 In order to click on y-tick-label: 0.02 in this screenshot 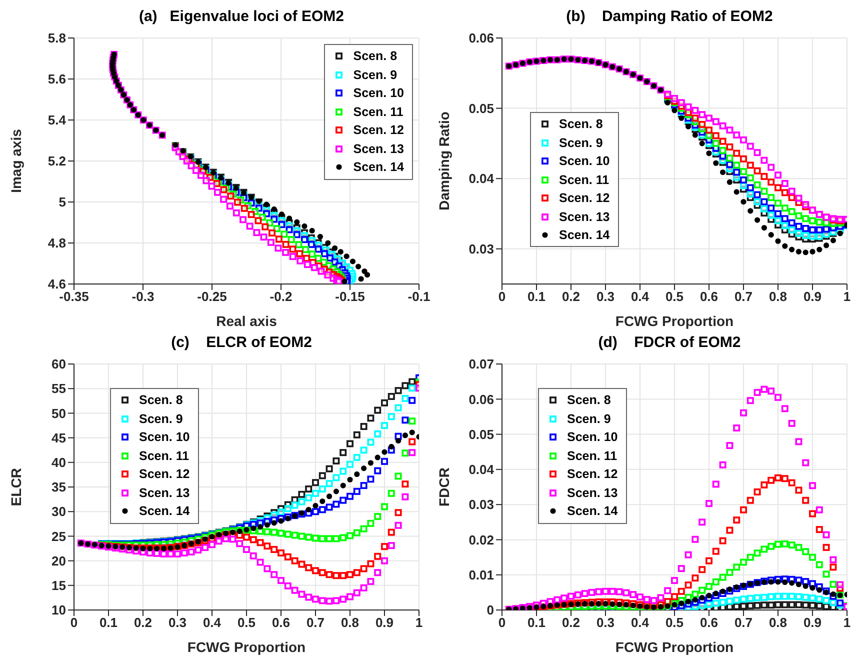, I will do `click(481, 540)`.